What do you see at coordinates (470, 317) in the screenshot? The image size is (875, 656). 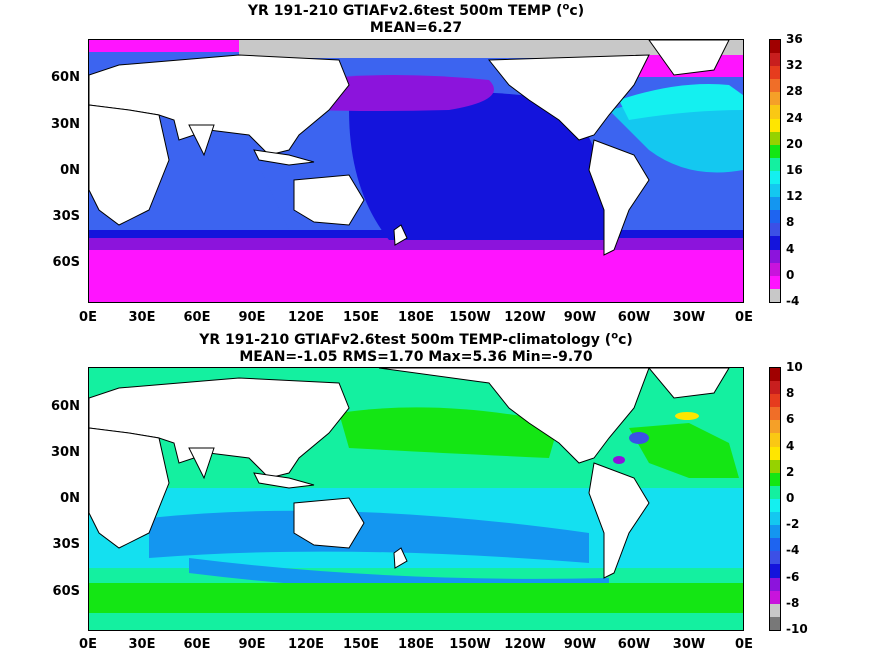 I see `panel1-lon-label: 150W` at bounding box center [470, 317].